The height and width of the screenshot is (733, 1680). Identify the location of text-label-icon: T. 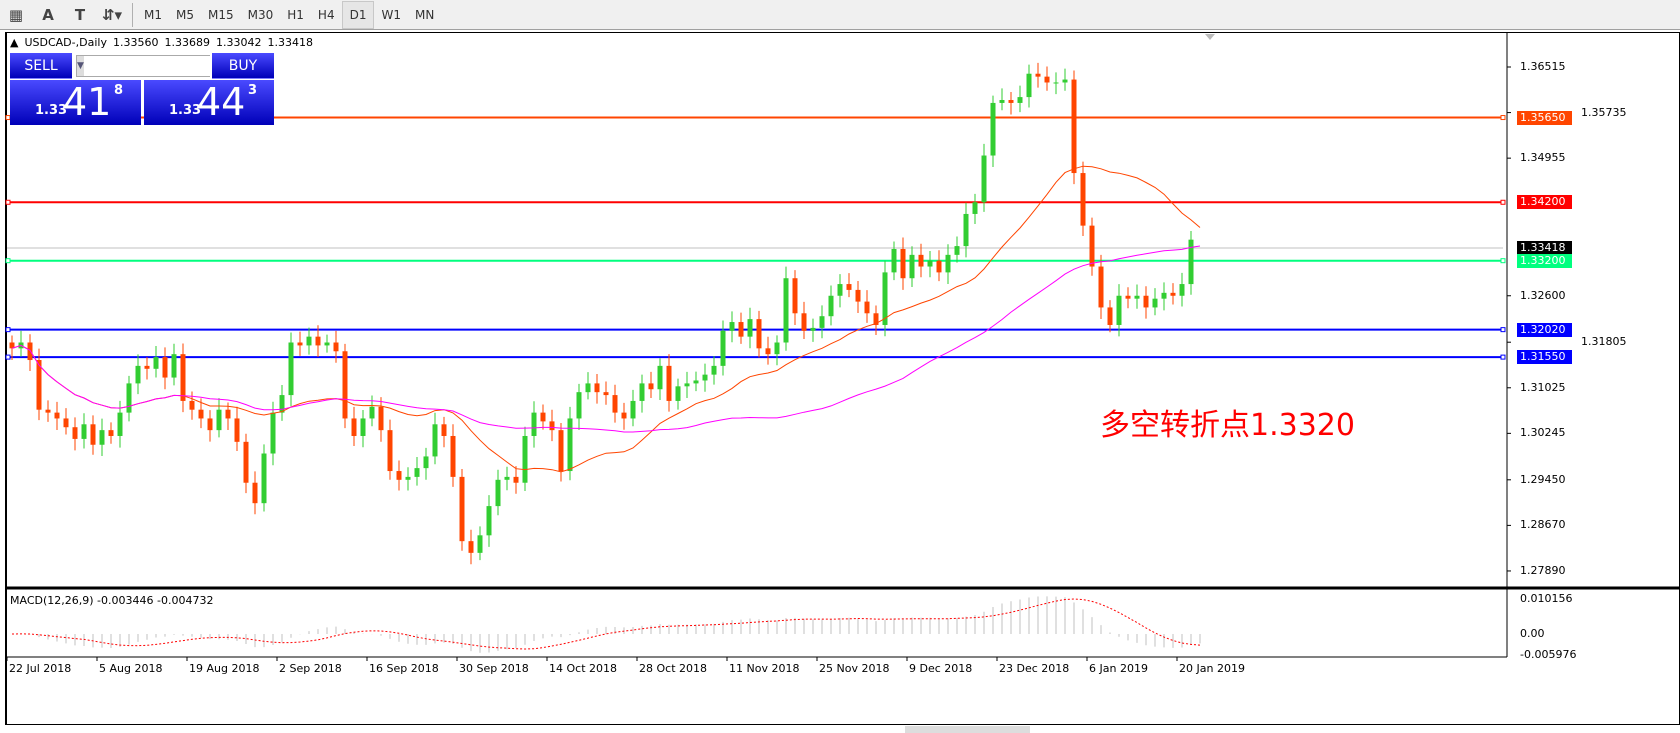
(80, 14).